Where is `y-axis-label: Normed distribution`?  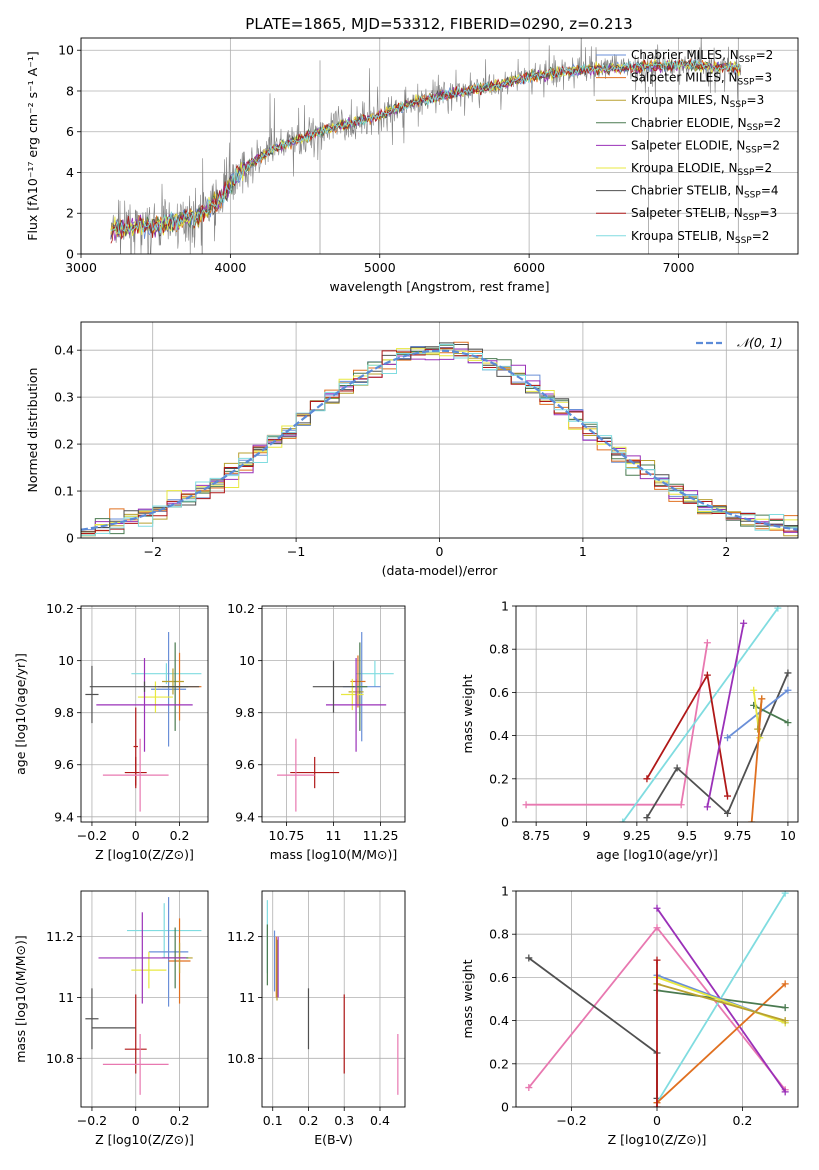
y-axis-label: Normed distribution is located at coordinates (32, 430).